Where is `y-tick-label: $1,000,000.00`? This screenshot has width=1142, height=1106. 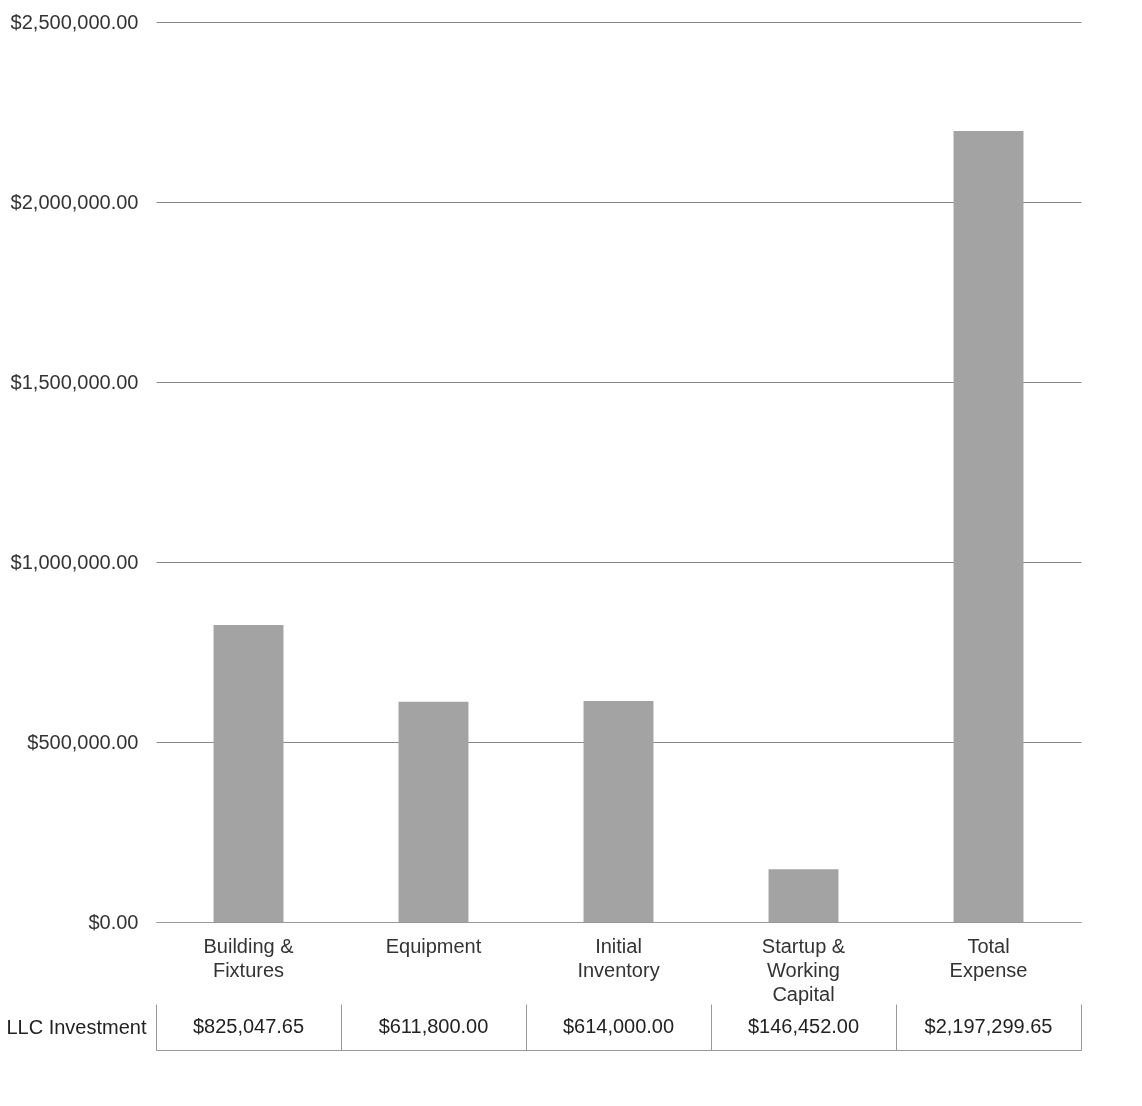 y-tick-label: $1,000,000.00 is located at coordinates (74, 561).